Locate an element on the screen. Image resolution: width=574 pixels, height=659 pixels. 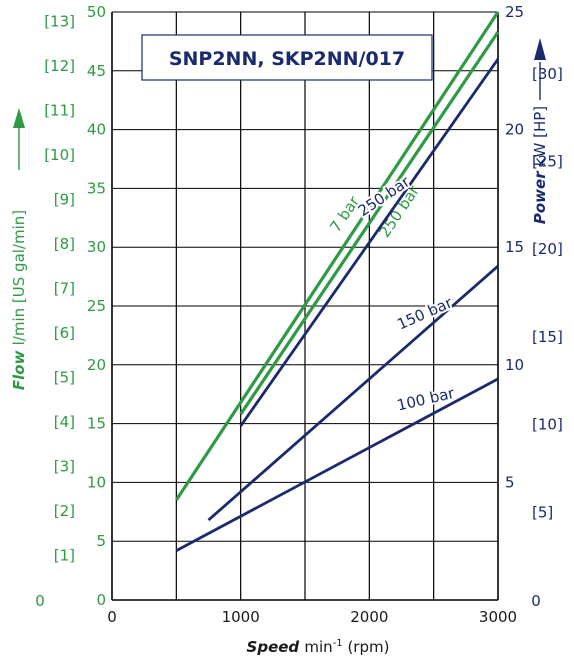
flow-tick-label: 40 is located at coordinates (96, 130).